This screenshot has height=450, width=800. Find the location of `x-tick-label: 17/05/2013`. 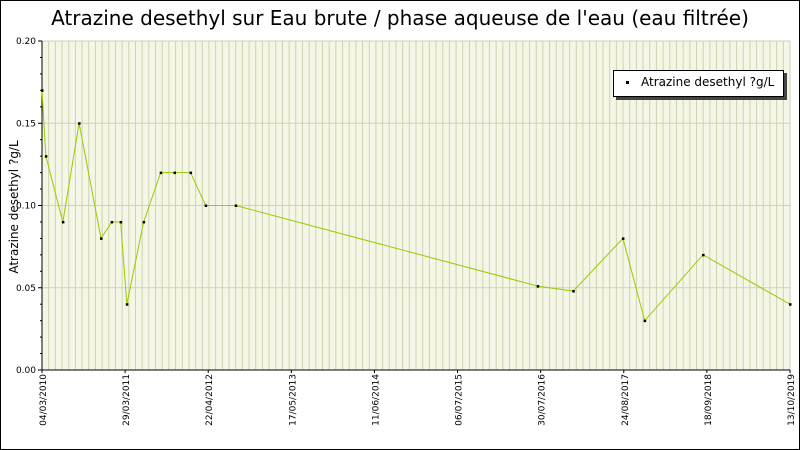

x-tick-label: 17/05/2013 is located at coordinates (293, 400).